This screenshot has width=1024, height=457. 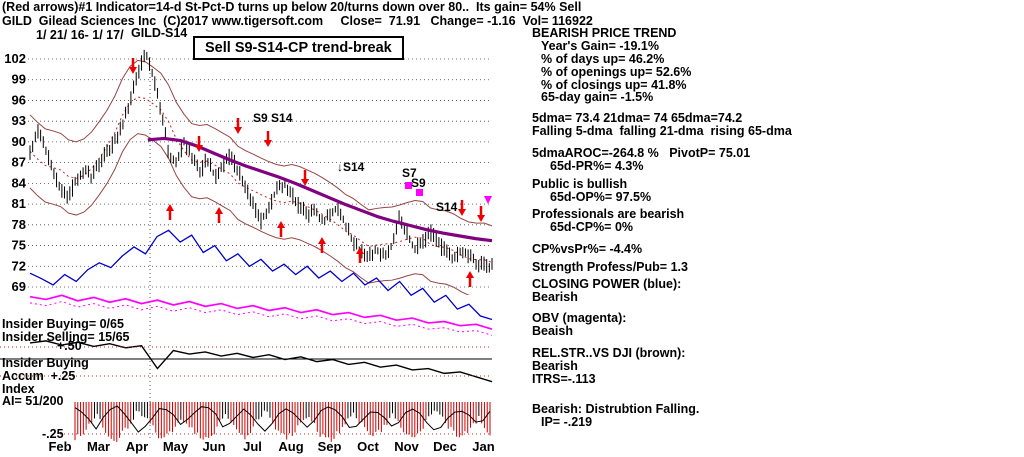 What do you see at coordinates (604, 33) in the screenshot?
I see `panel-line: BEARISH PRICE TREND` at bounding box center [604, 33].